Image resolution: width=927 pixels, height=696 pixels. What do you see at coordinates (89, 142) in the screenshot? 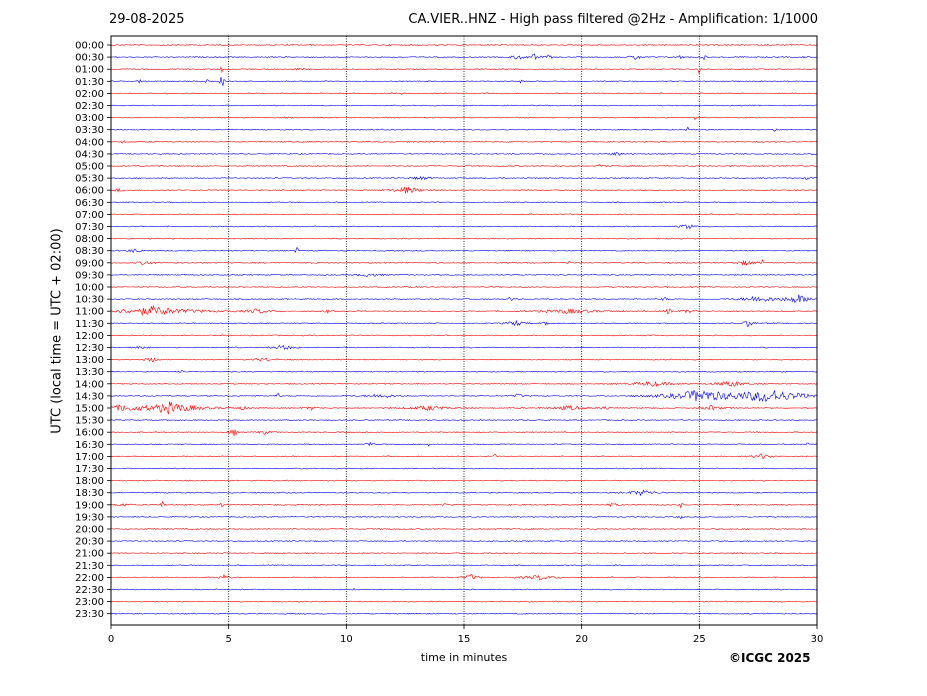
I see `y-tick-label: 04:00` at bounding box center [89, 142].